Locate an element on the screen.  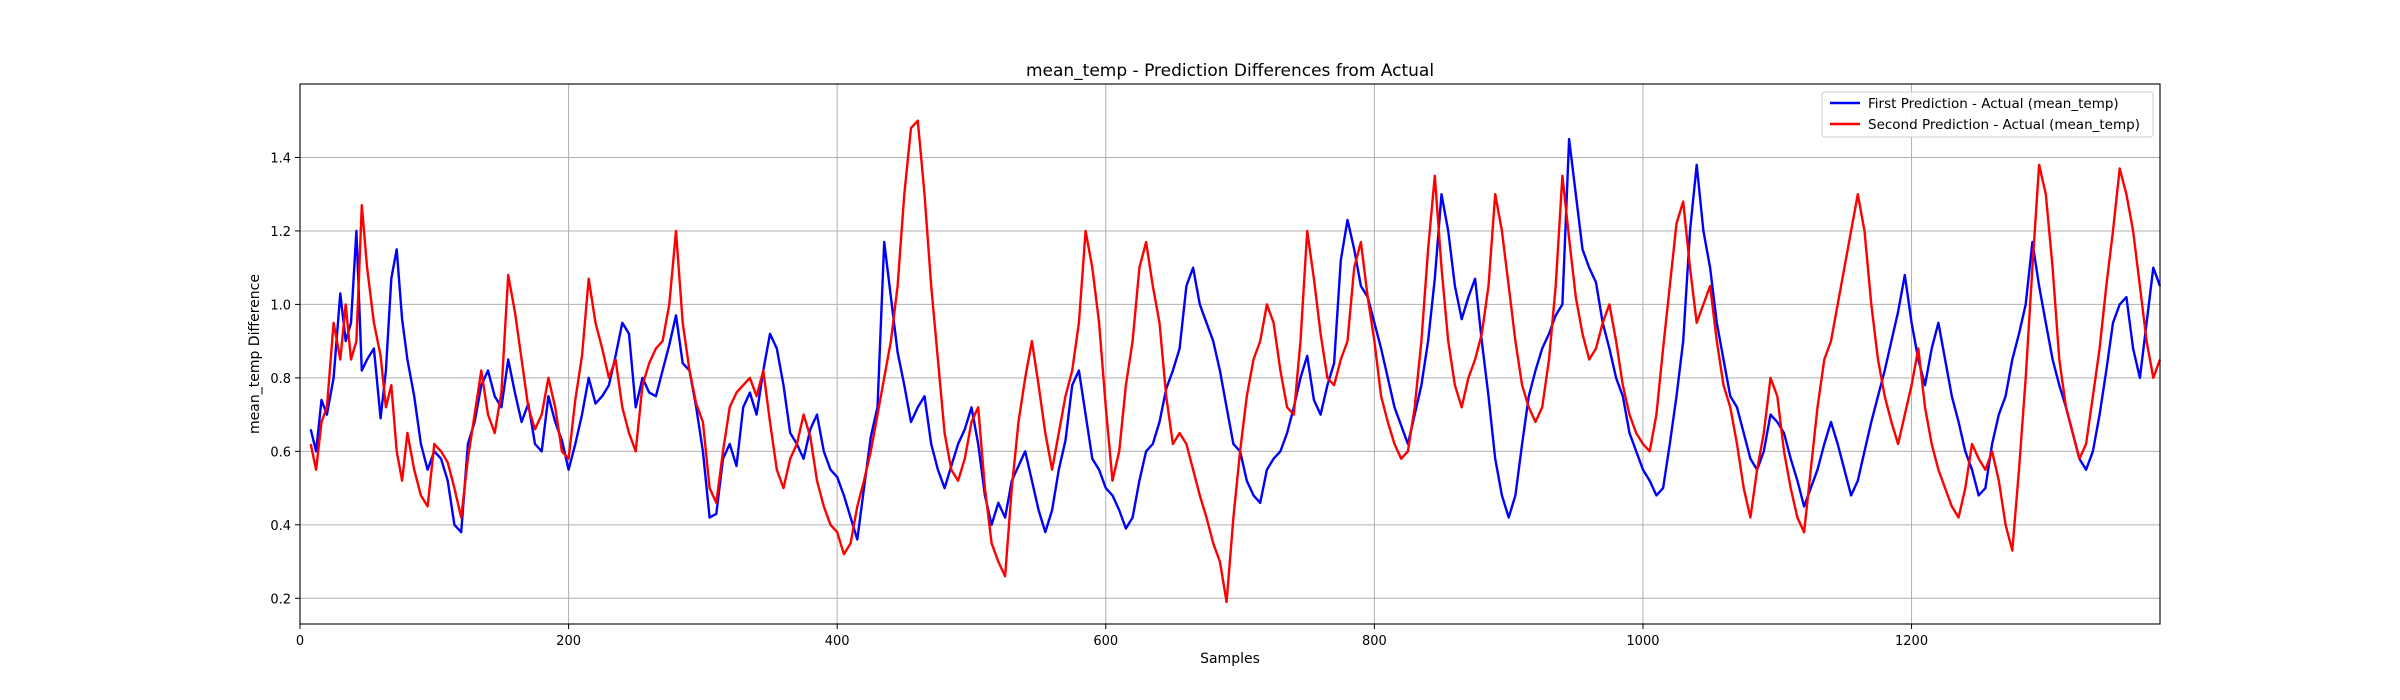
y-tick-label: 0.8 is located at coordinates (280, 379).